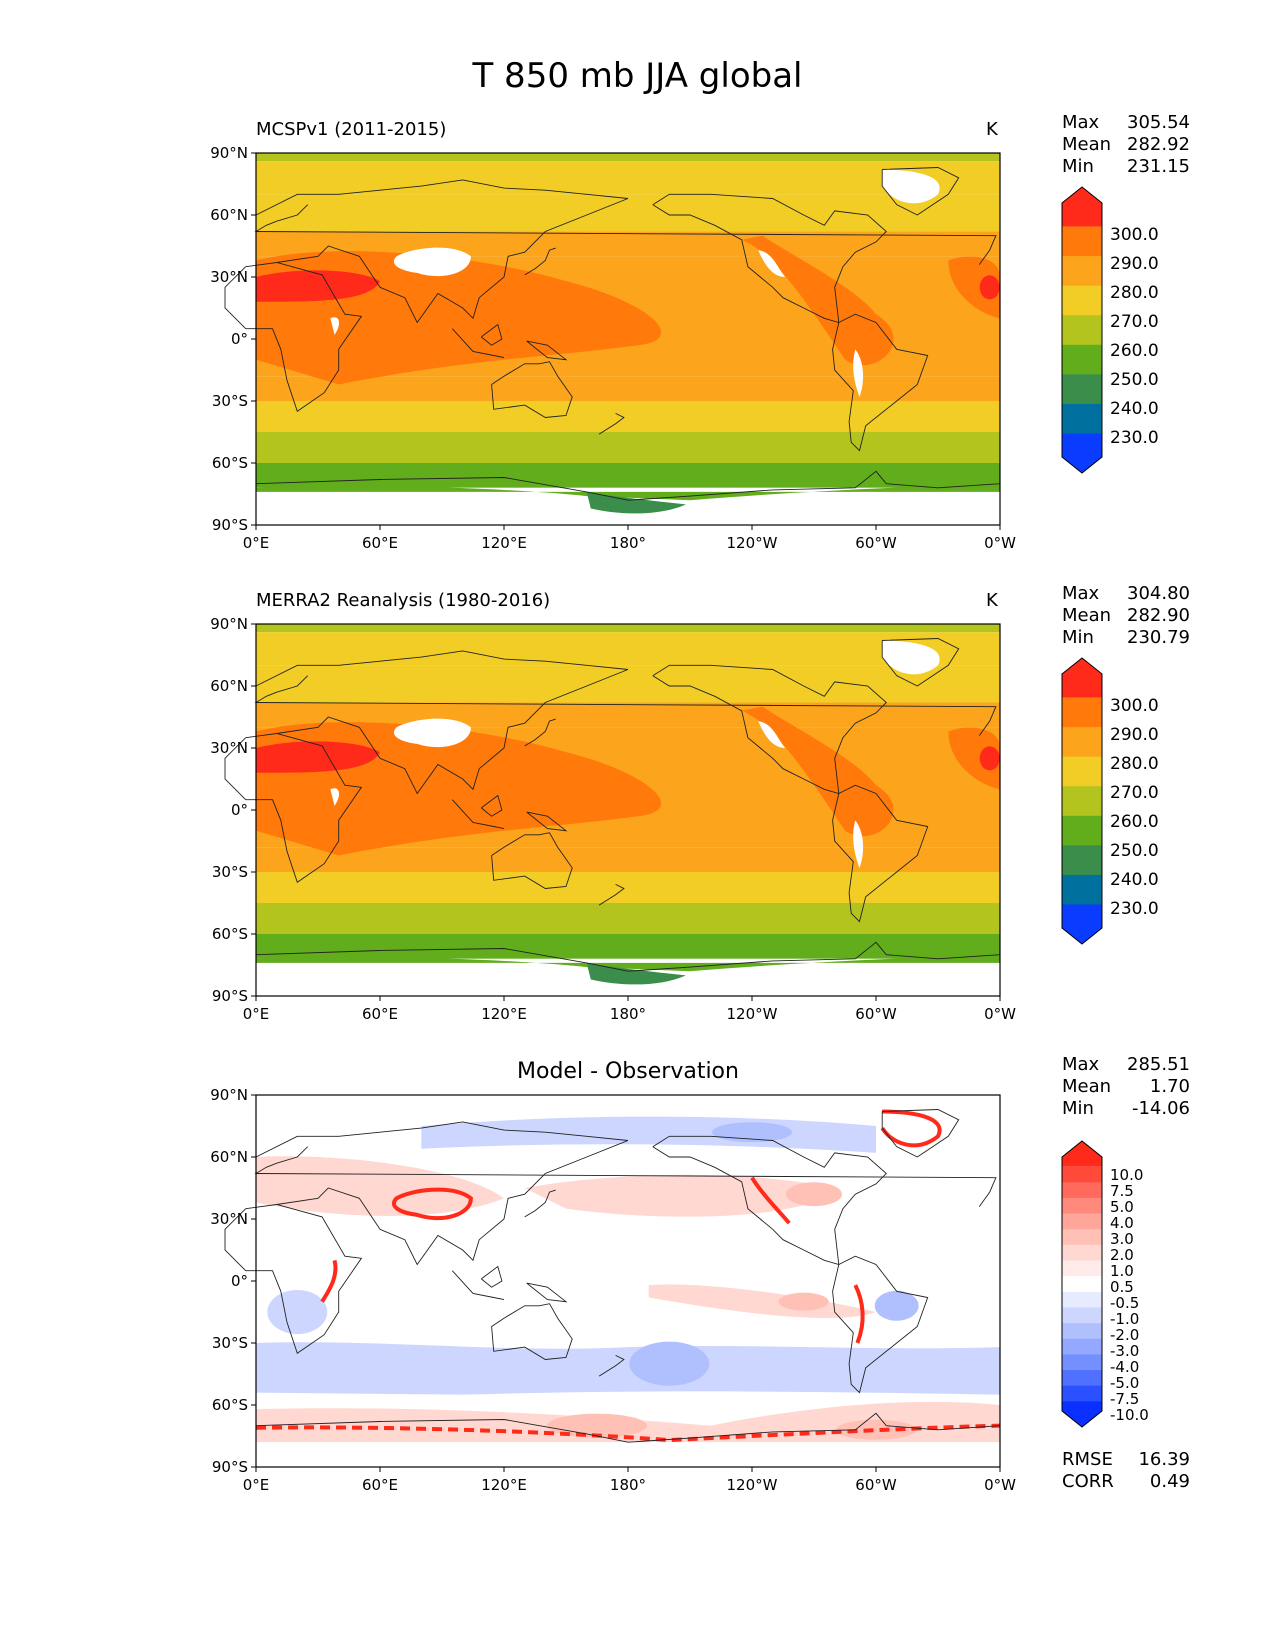 The width and height of the screenshot is (1275, 1650). What do you see at coordinates (239, 1281) in the screenshot?
I see `lat-tick-label: 0°` at bounding box center [239, 1281].